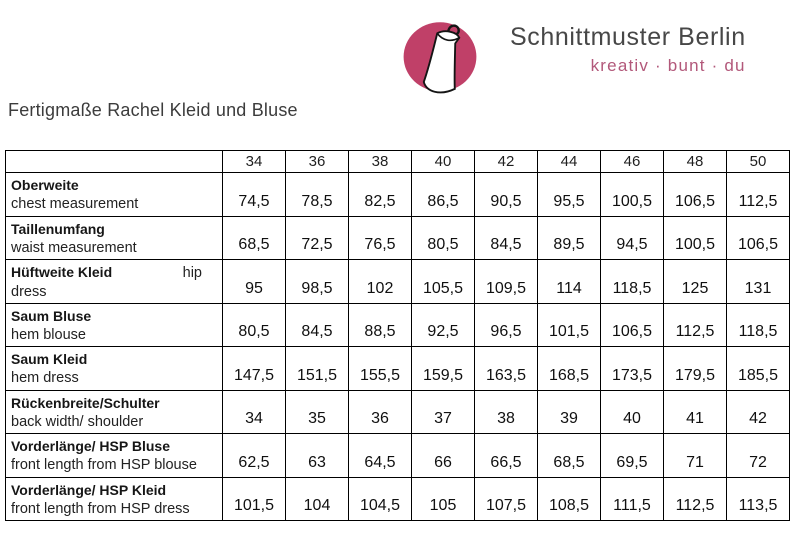  I want to click on row-label: Hüftweite Kleid hip dress, so click(114, 281).